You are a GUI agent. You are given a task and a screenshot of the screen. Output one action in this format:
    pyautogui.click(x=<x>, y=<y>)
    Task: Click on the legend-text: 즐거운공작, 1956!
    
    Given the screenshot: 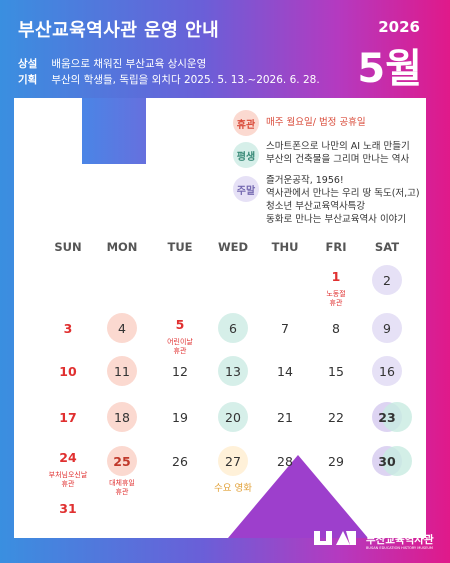 What is the action you would take?
    pyautogui.click(x=305, y=180)
    